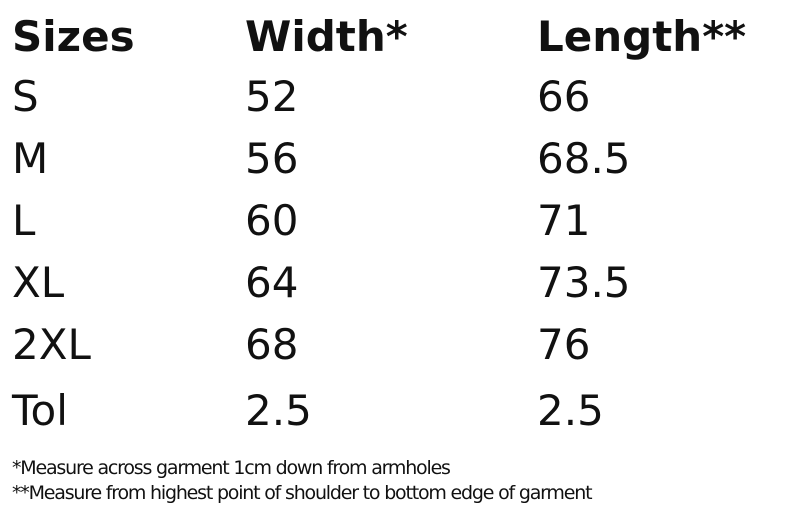  Describe the element at coordinates (326, 36) in the screenshot. I see `header-width: Width*` at that location.